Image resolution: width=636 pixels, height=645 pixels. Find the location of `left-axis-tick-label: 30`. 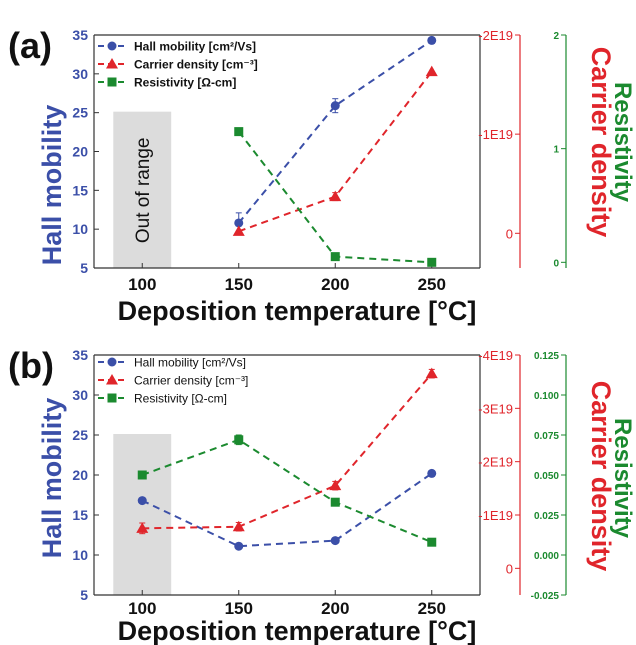

left-axis-tick-label: 30 is located at coordinates (80, 74).